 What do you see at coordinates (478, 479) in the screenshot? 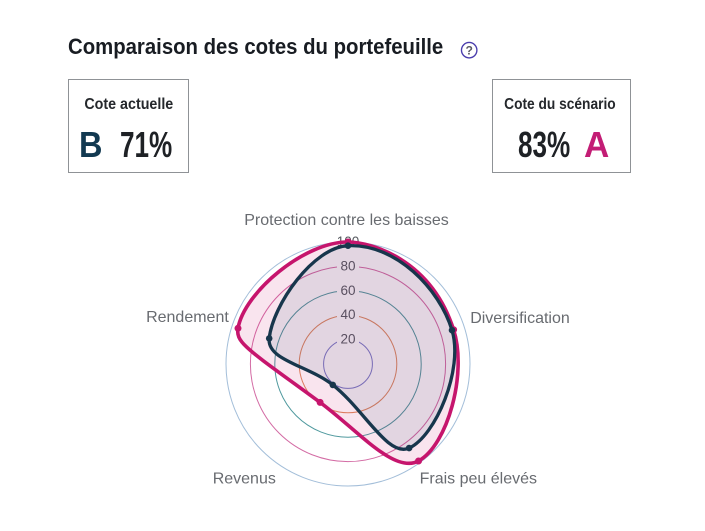
I see `svg-text: Frais peu élevés` at bounding box center [478, 479].